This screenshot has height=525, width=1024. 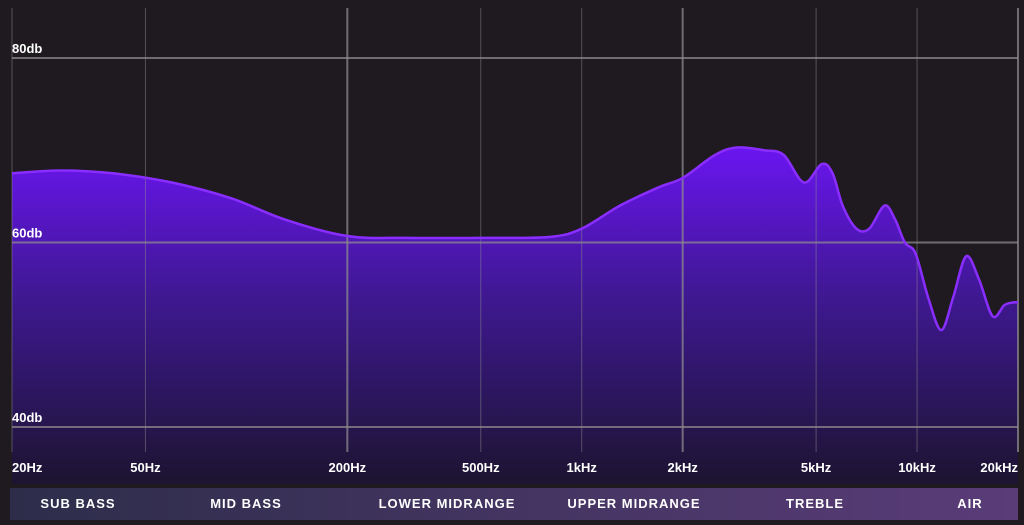 I want to click on band-label: MID BASS, so click(x=246, y=503).